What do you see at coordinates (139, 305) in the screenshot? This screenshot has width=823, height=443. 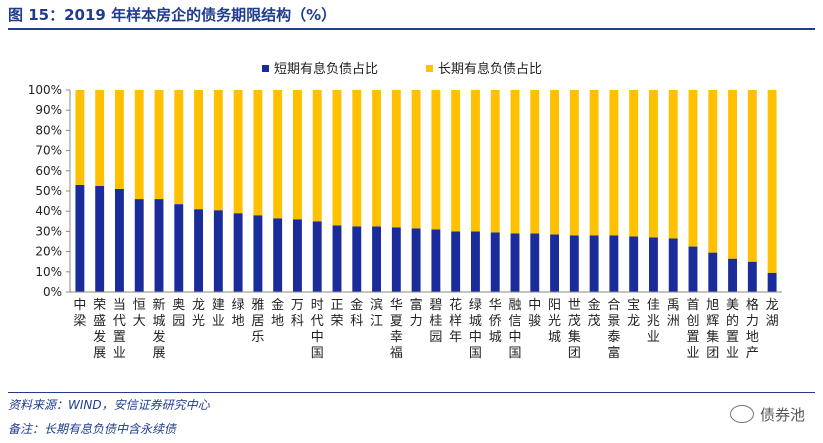 I see `x-tick-char: 恒` at bounding box center [139, 305].